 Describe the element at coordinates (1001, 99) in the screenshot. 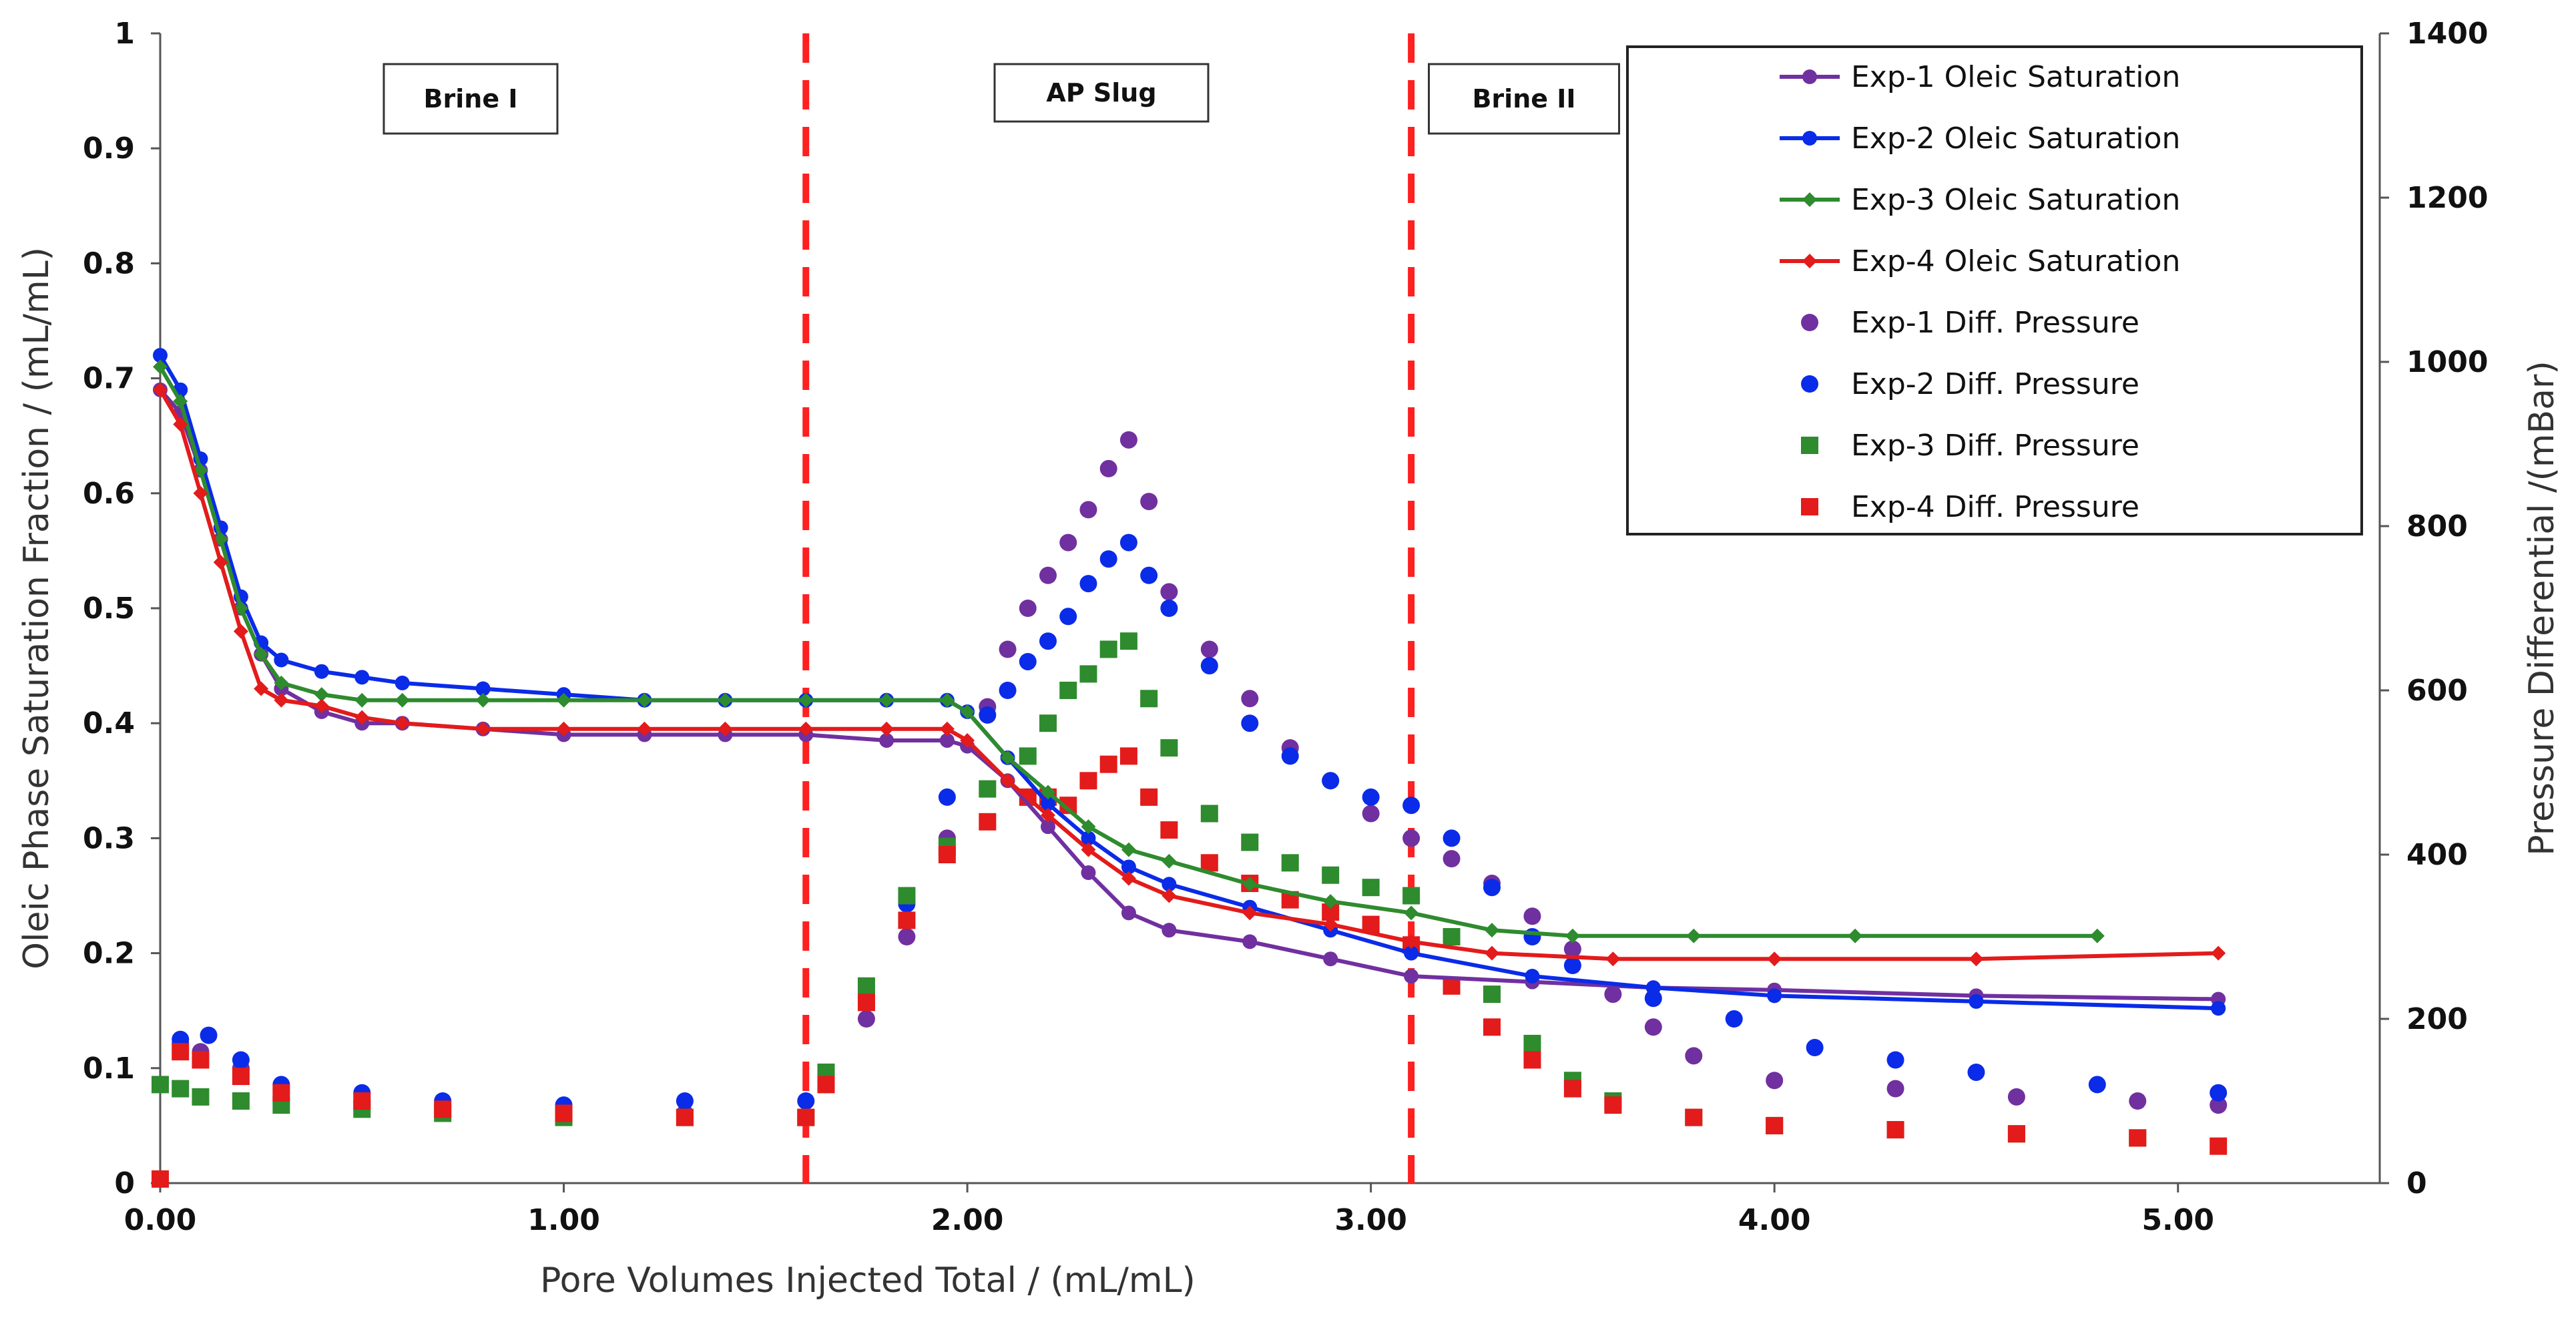

I see `phase-labels: Brine Ⅰ AP Slug Brine II` at that location.